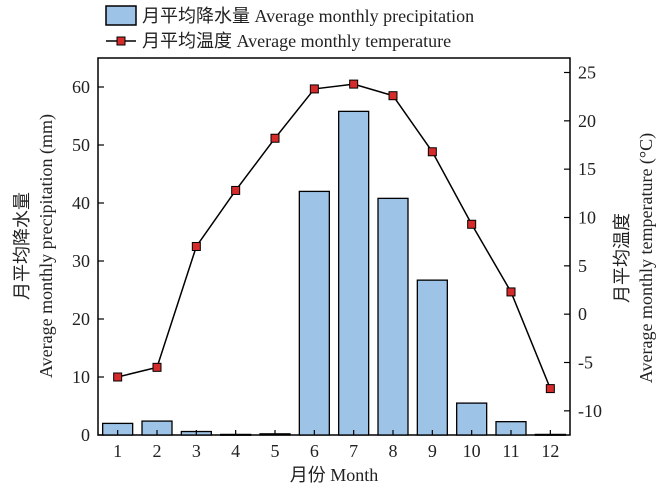 The height and width of the screenshot is (488, 670). What do you see at coordinates (622, 258) in the screenshot?
I see `right-axis-label-chinese: 月平均温度` at bounding box center [622, 258].